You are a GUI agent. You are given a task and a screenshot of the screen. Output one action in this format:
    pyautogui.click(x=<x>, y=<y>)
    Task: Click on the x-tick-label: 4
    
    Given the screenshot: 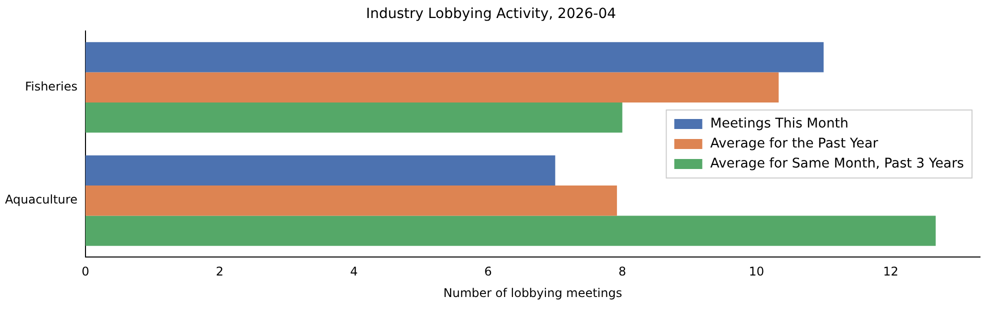 What is the action you would take?
    pyautogui.click(x=354, y=271)
    